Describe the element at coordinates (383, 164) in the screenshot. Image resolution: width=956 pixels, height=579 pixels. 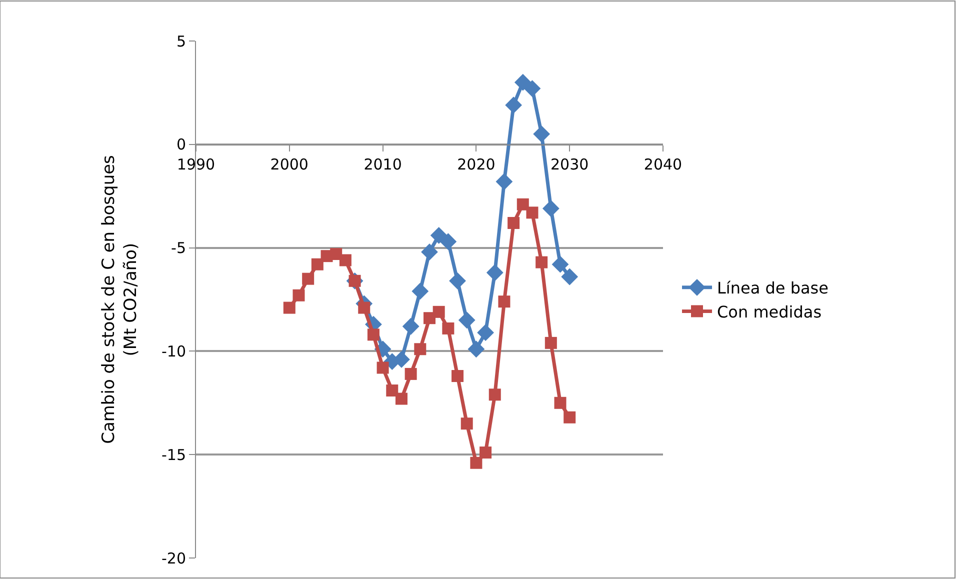
I see `x-tick-label: 2010` at that location.